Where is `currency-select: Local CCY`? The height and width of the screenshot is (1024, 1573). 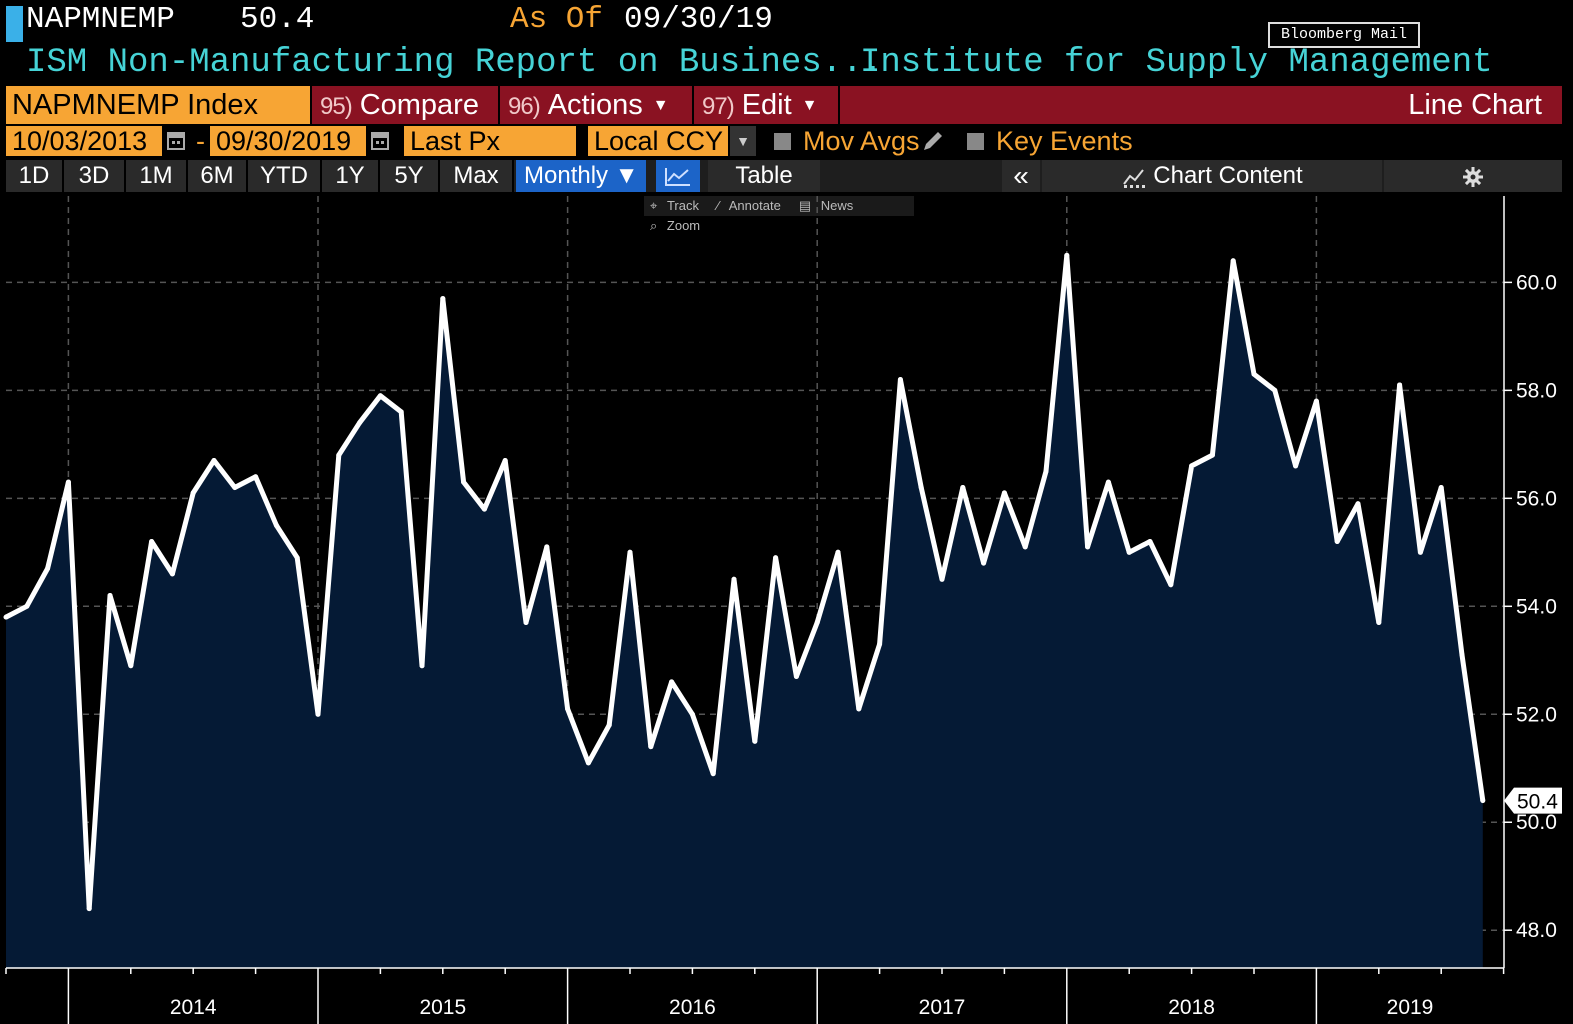 currency-select: Local CCY is located at coordinates (658, 141).